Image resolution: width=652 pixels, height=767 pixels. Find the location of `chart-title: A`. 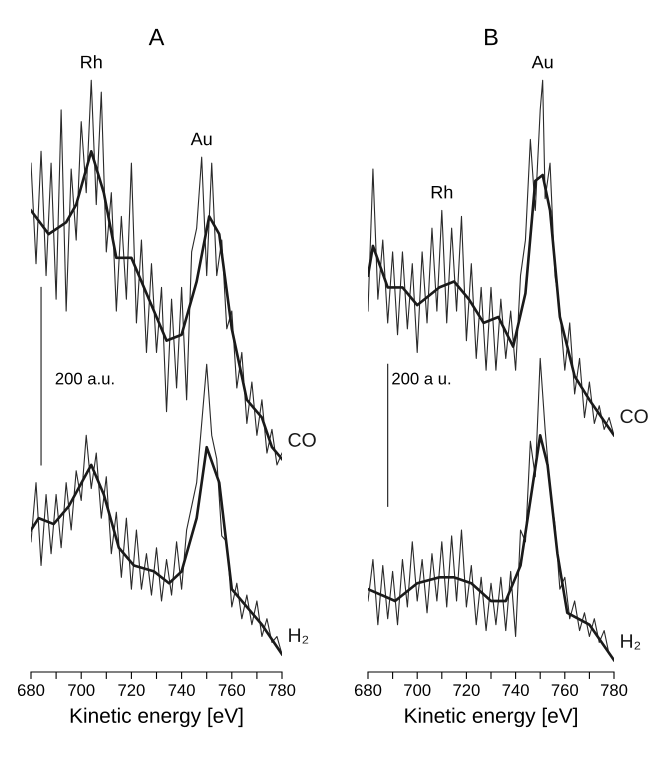

chart-title: A is located at coordinates (156, 37).